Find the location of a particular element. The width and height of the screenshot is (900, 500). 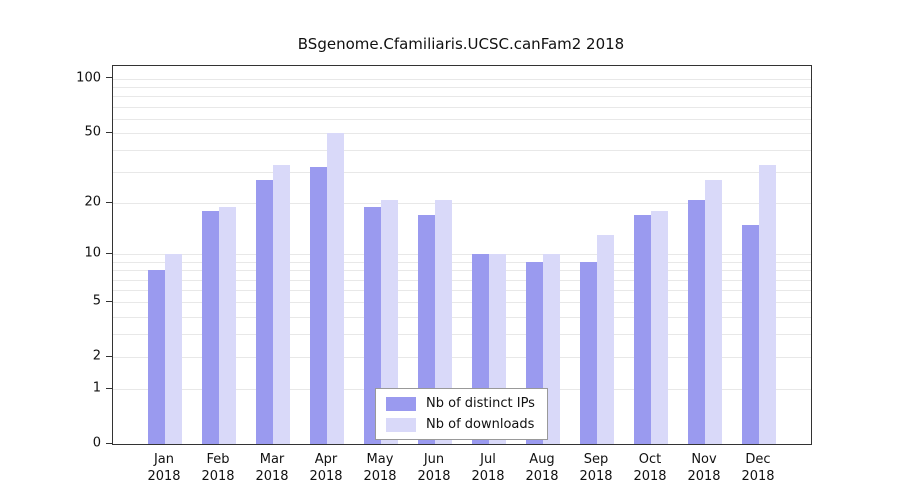

x-label-jun: Jun 2018 is located at coordinates (434, 468).